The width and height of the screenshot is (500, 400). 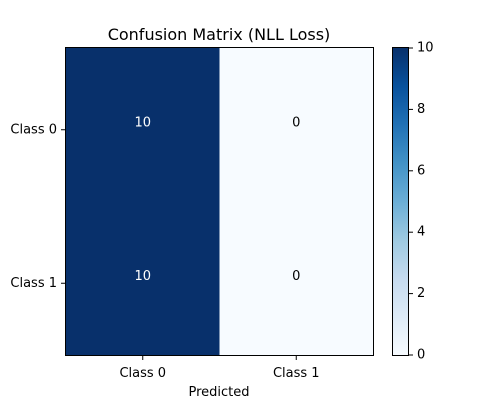 I want to click on x-axis: Class 0 Class 1, so click(x=219, y=368).